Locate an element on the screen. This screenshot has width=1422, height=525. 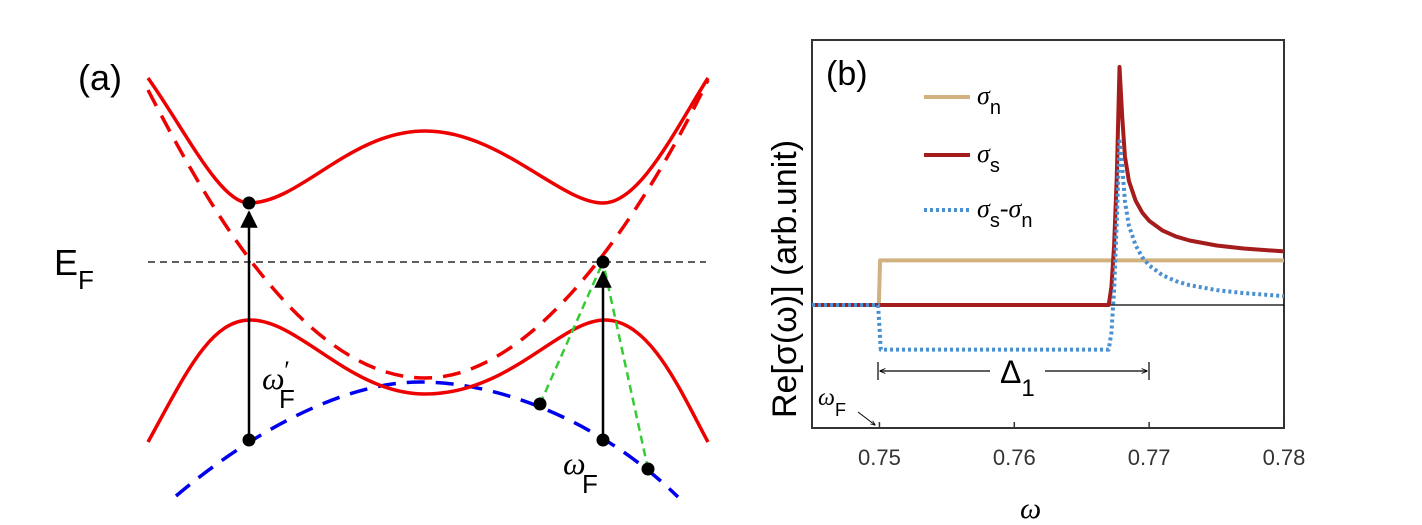
omega-sub: F is located at coordinates (590, 484).